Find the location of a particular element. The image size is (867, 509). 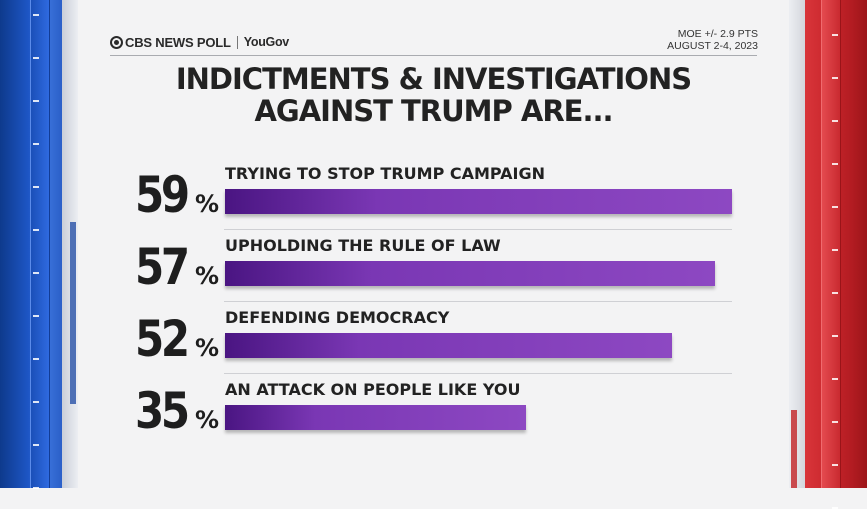

left-rail is located at coordinates (40, 244).